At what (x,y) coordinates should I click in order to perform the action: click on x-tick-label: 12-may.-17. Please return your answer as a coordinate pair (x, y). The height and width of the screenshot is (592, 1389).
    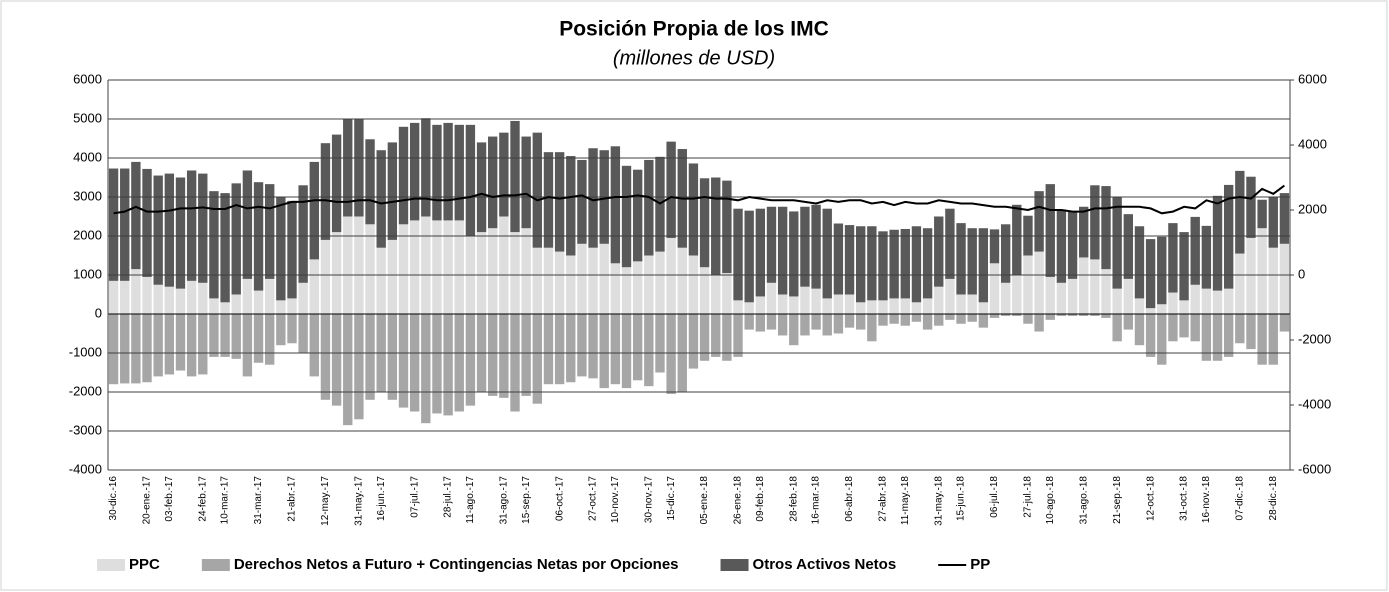
    Looking at the image, I should click on (325, 501).